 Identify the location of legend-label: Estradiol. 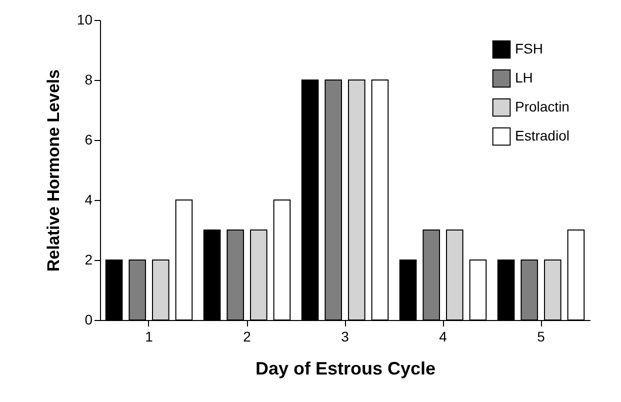
(542, 136).